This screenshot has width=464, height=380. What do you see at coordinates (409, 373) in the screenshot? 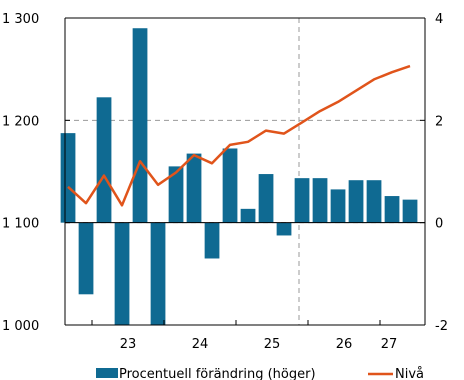
I see `legend-line-label: Nivå` at bounding box center [409, 373].